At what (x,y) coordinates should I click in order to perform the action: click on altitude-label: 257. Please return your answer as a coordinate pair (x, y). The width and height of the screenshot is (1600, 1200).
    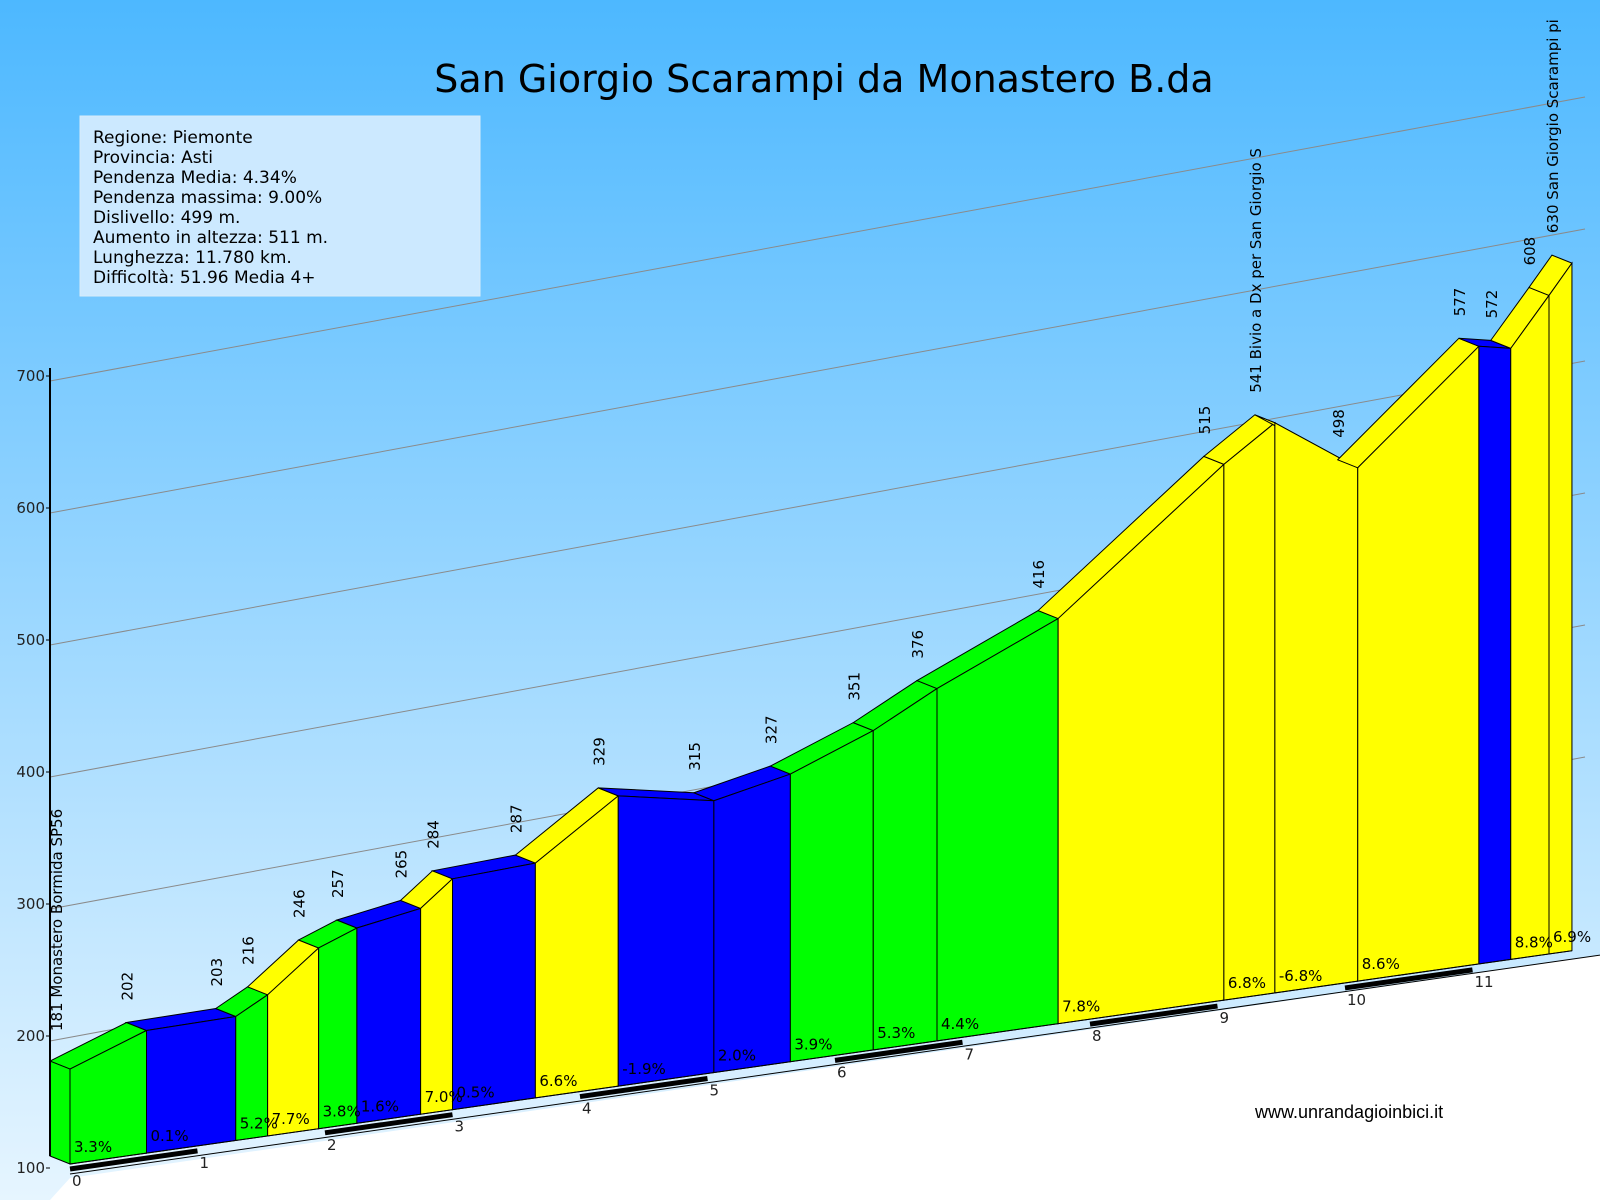
    Looking at the image, I should click on (338, 883).